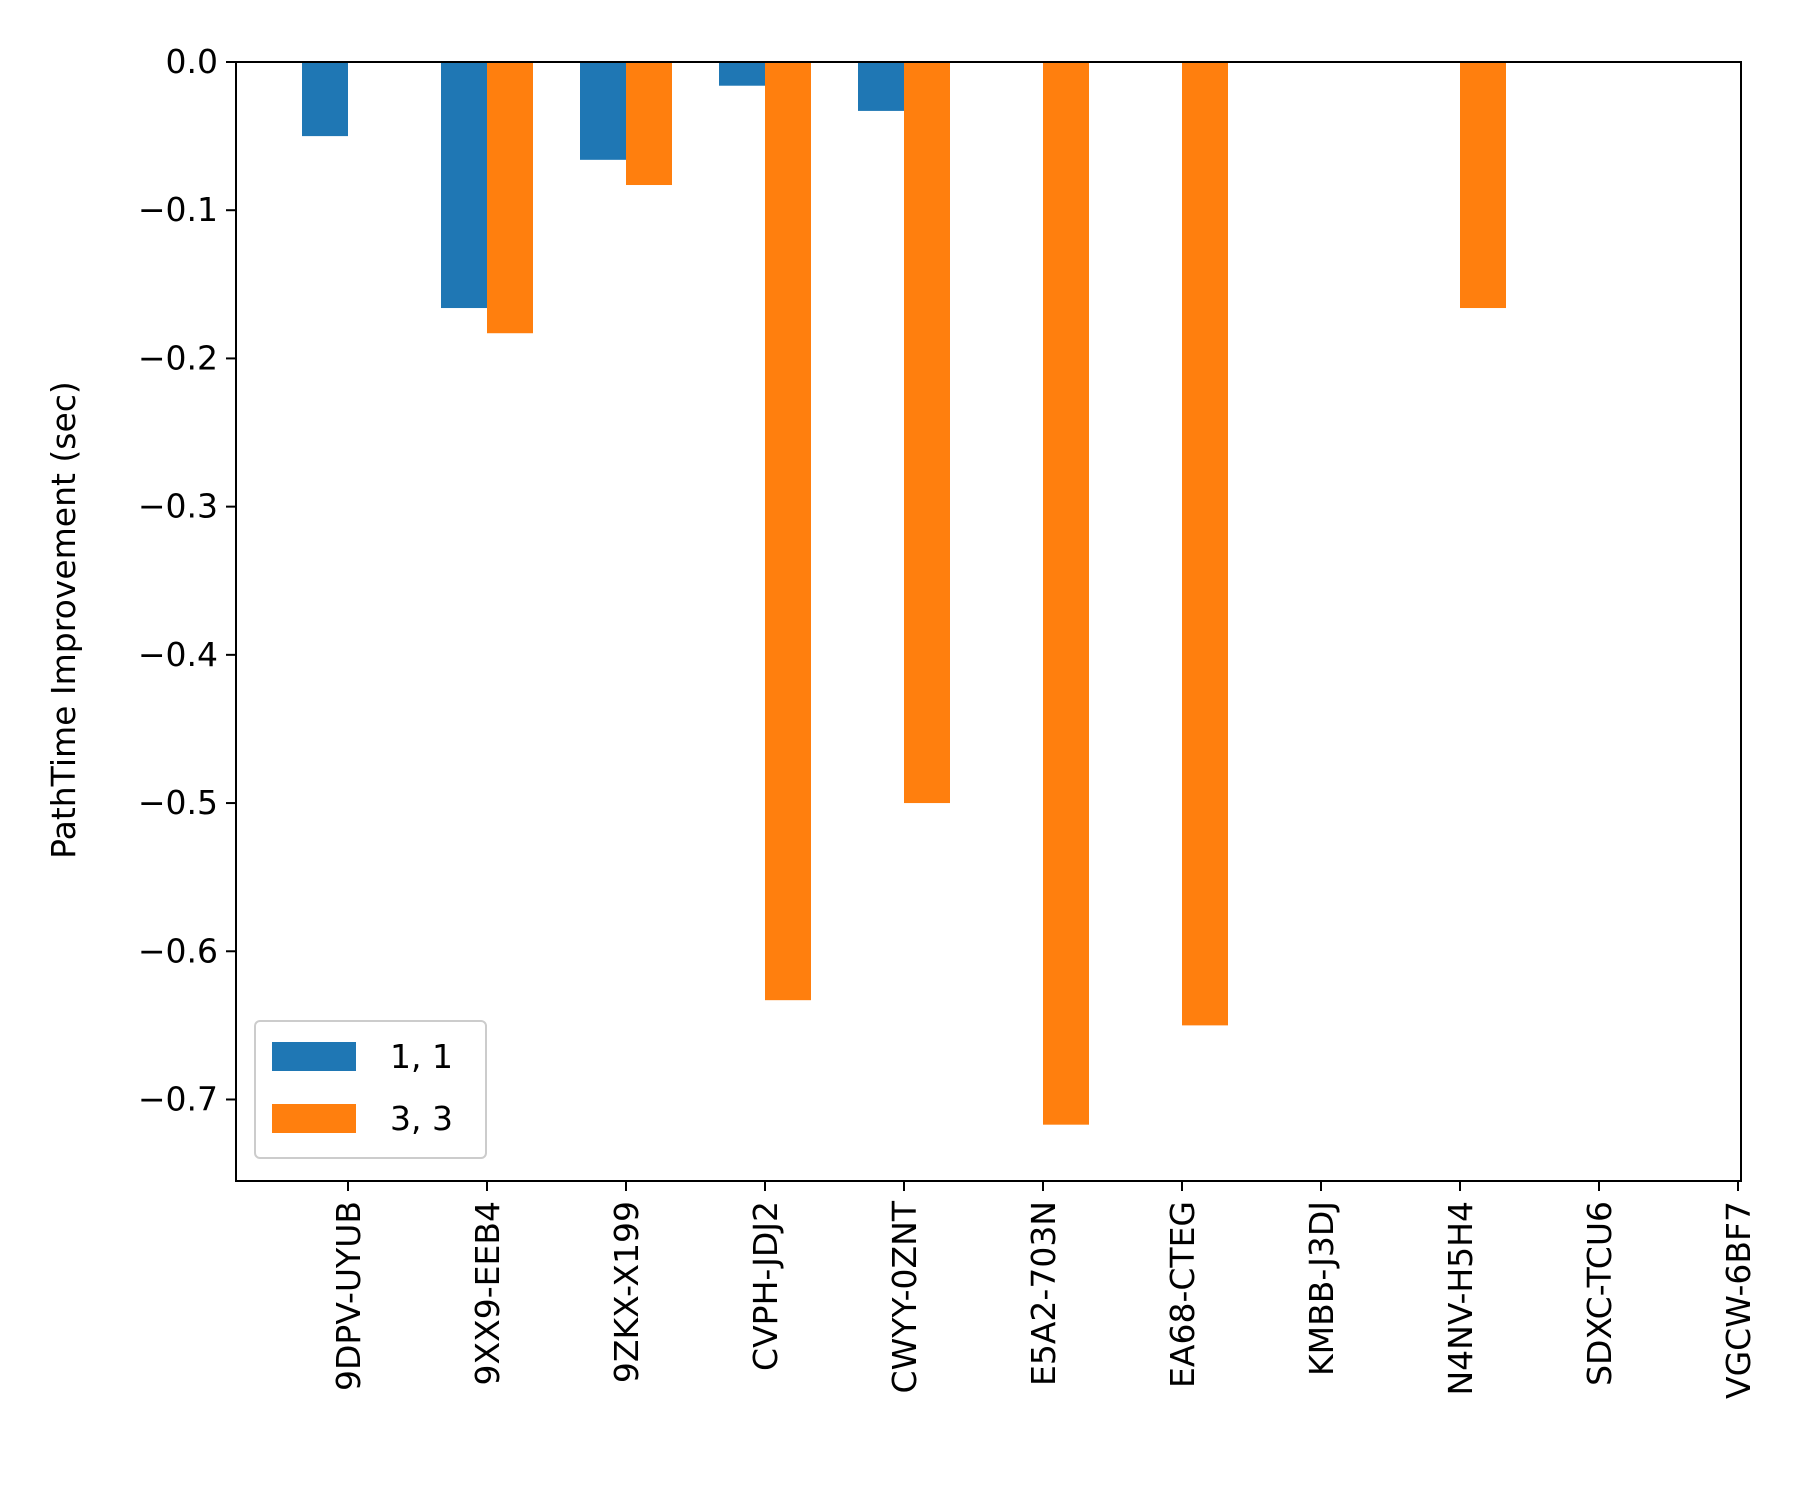 The height and width of the screenshot is (1500, 1800). Describe the element at coordinates (421, 1118) in the screenshot. I see `legend-label-series-2: 3, 3` at that location.